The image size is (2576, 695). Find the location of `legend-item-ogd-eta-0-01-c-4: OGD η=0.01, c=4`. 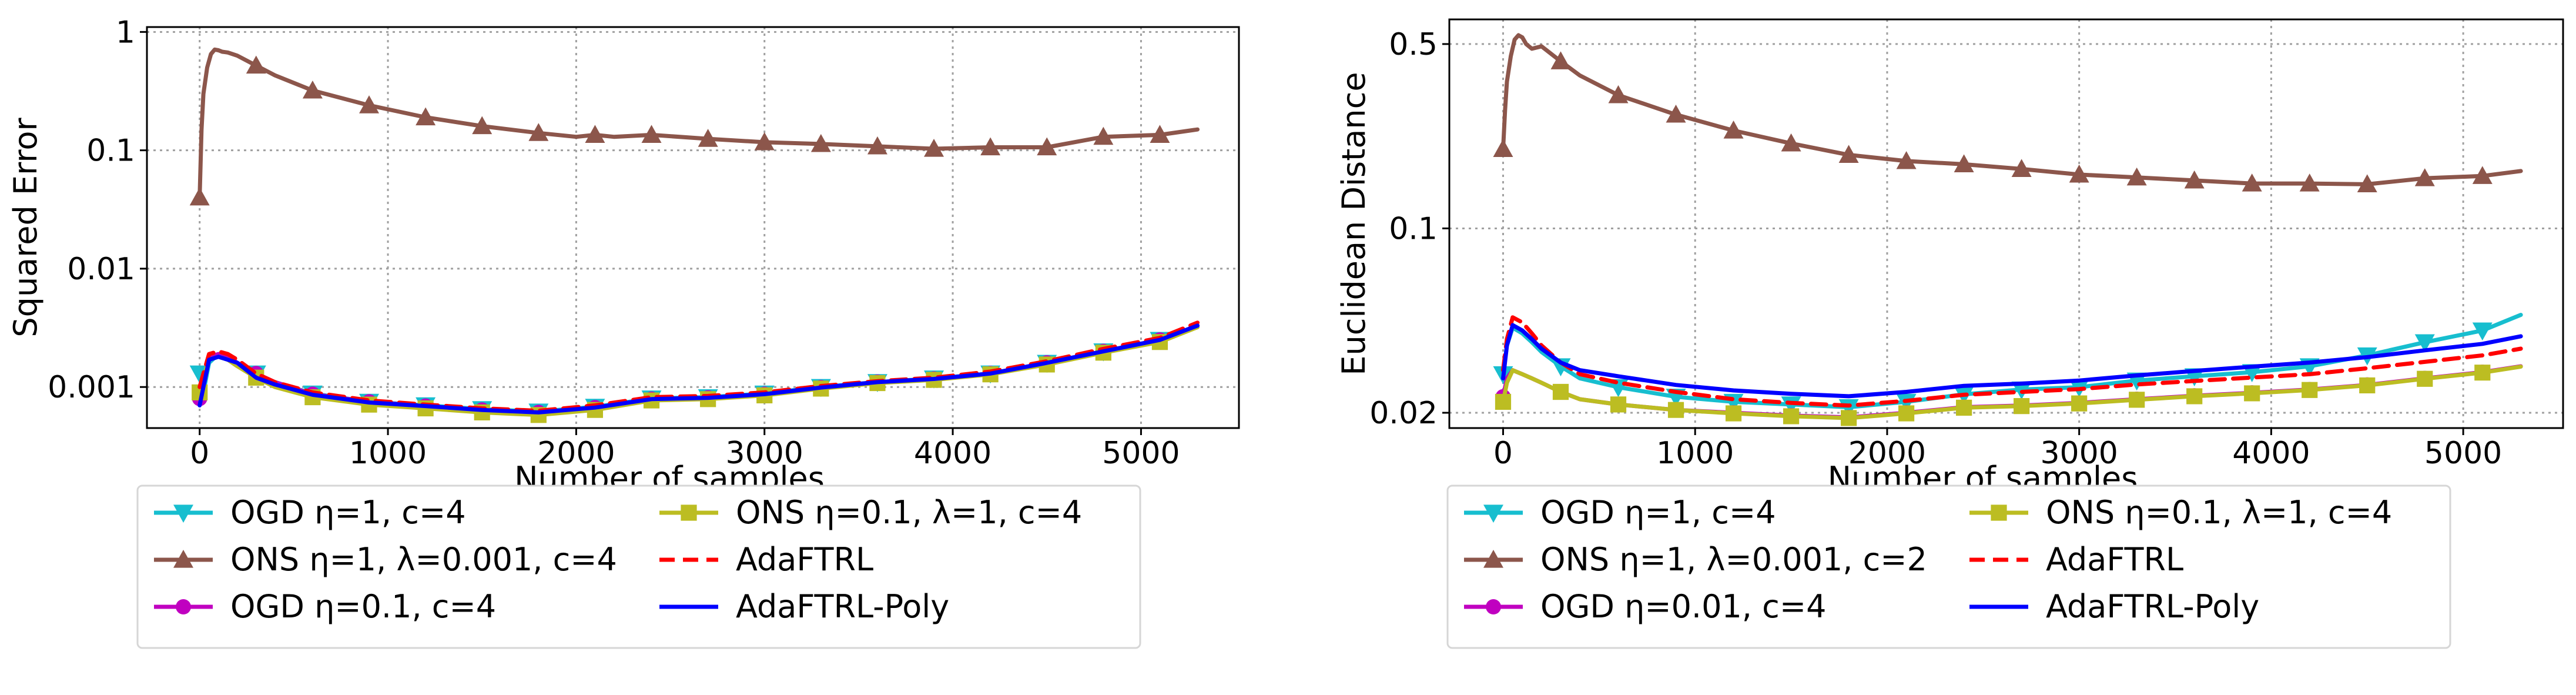

legend-item-ogd-eta-0-01-c-4: OGD η=0.01, c=4 is located at coordinates (1645, 606).